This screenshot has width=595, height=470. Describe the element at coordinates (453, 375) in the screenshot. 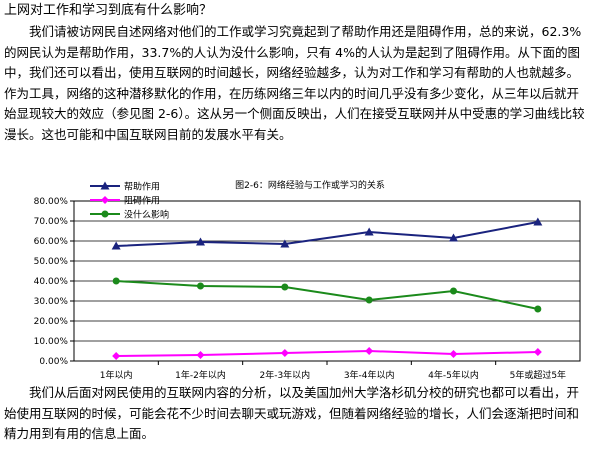

I see `x-tick-label: 4年-5年以内` at that location.